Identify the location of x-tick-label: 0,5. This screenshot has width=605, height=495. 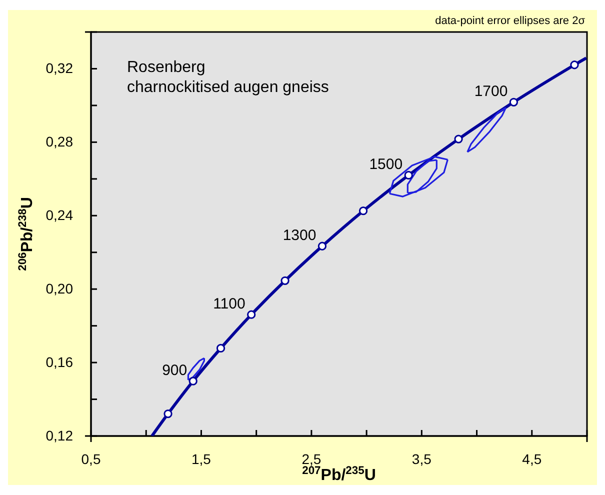
(91, 458).